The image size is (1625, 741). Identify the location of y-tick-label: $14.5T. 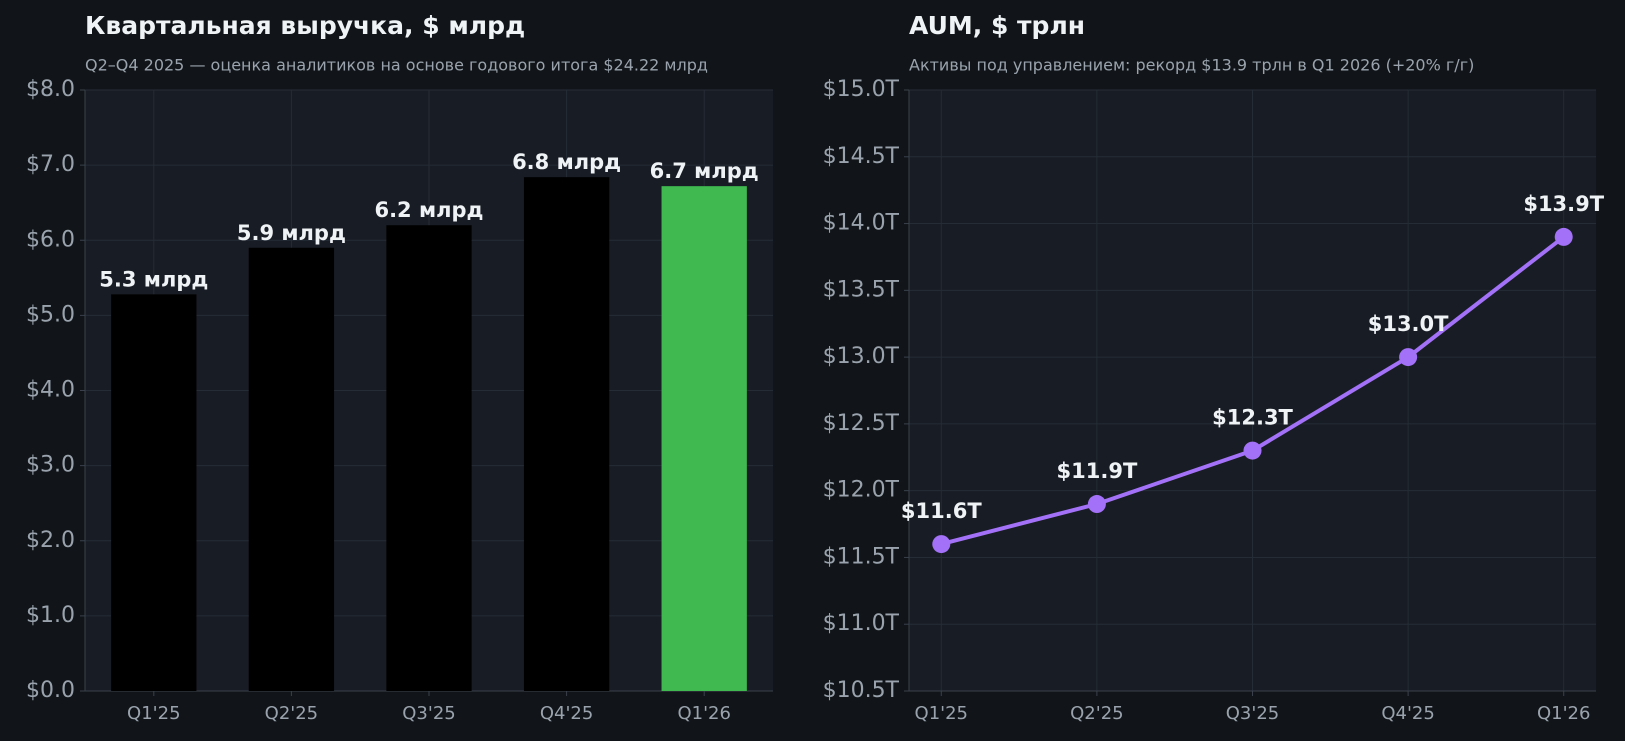
(861, 156).